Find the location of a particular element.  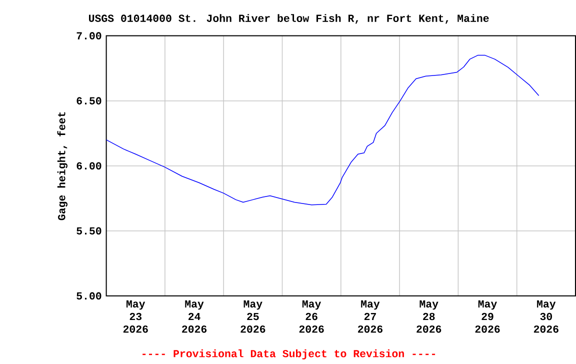

y-tick-label: 5.00 is located at coordinates (89, 296).